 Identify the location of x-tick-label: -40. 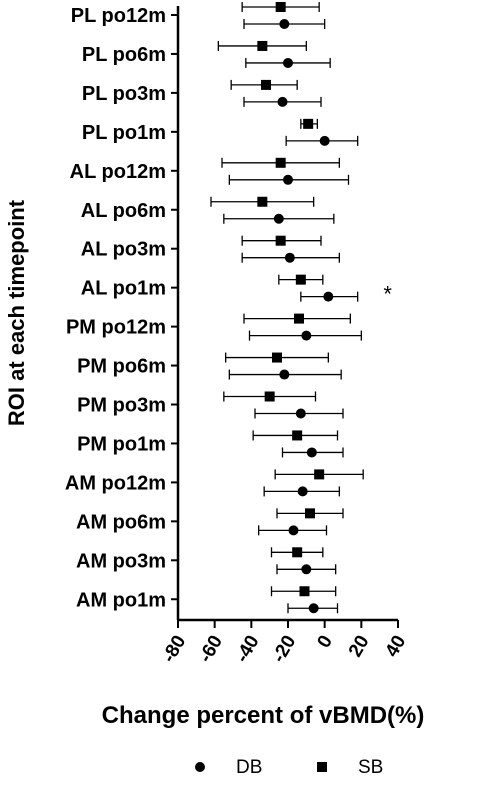
(248, 649).